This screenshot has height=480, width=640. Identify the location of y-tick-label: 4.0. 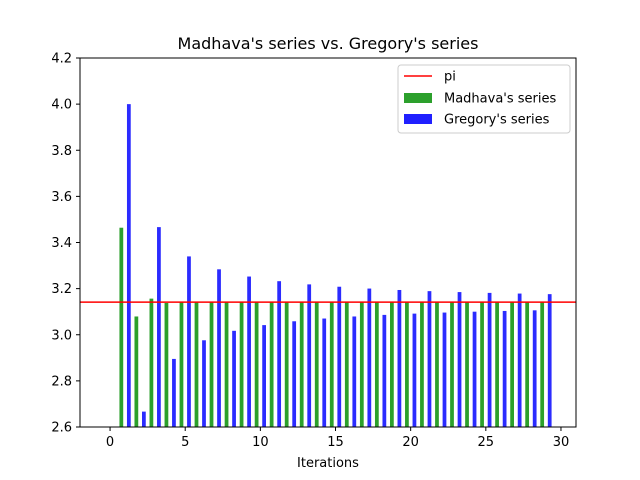
(61, 105).